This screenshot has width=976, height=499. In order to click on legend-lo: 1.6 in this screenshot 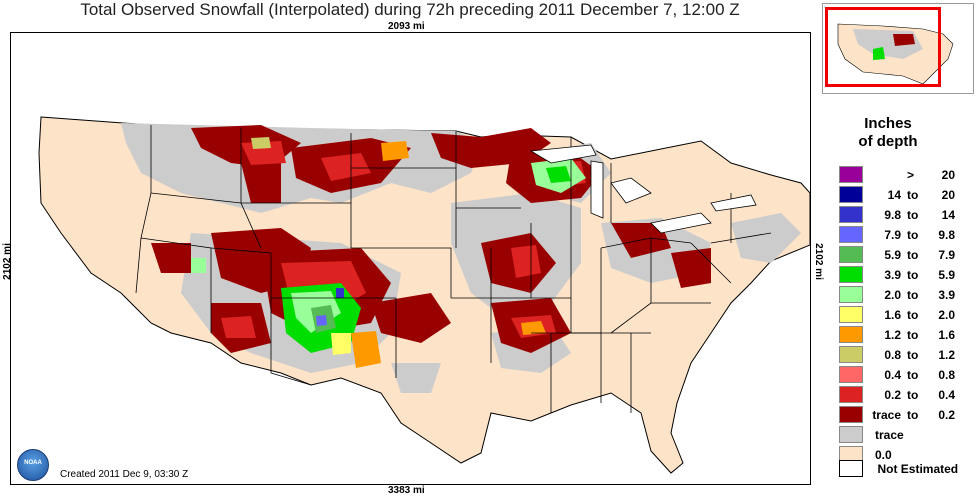, I will do `click(892, 315)`.